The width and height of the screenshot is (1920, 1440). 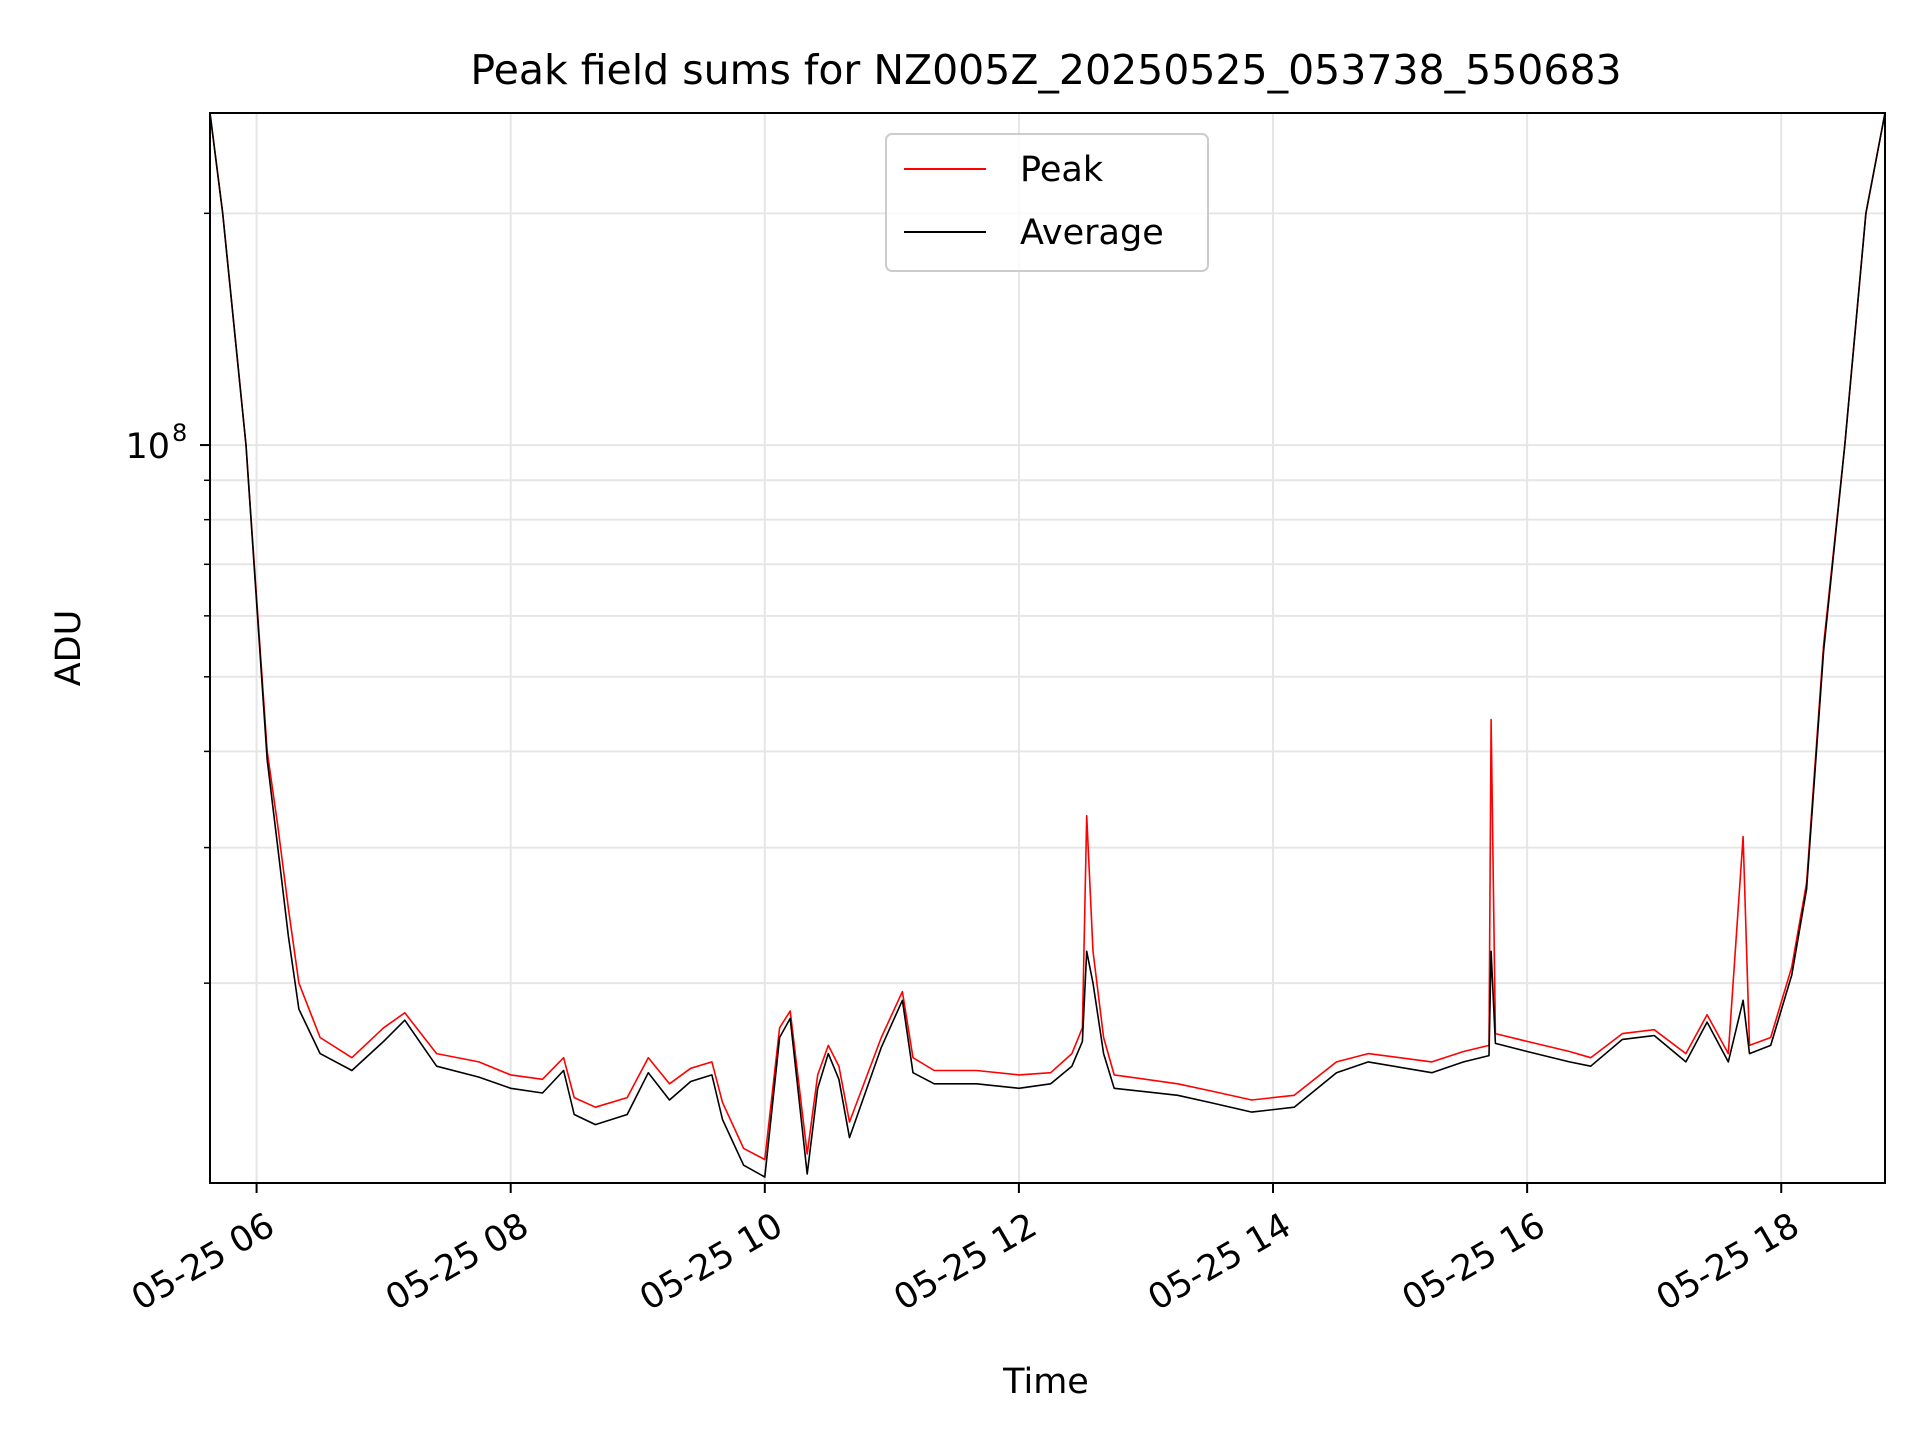 I want to click on y-tick-label: 10, so click(x=147, y=447).